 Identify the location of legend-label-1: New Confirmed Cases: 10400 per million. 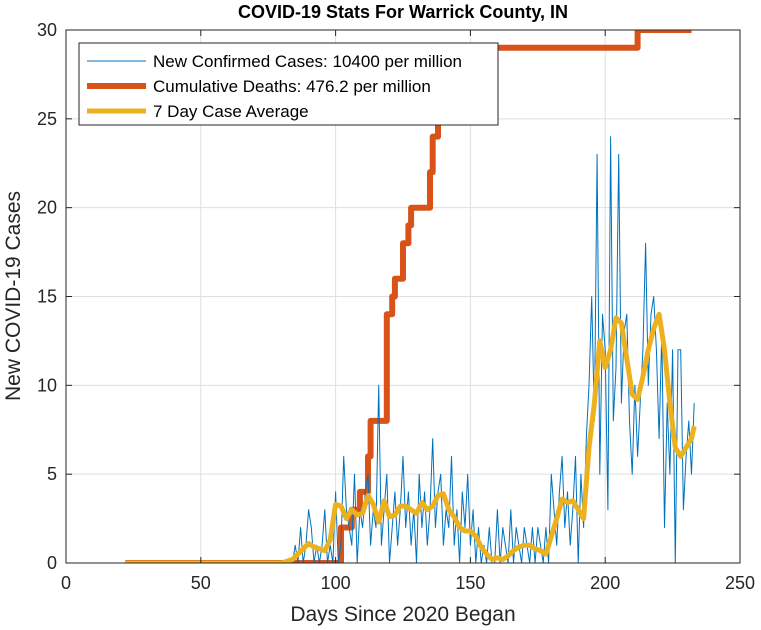
(307, 61).